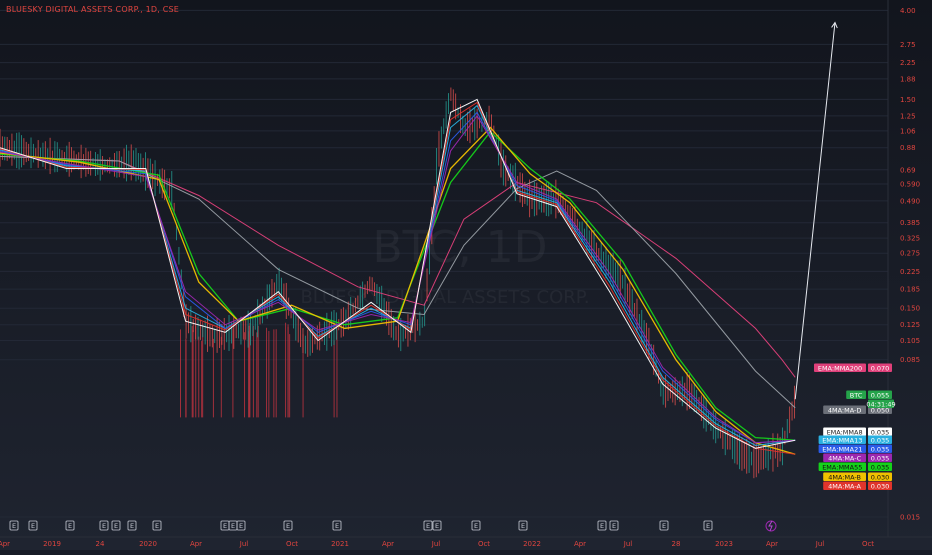  I want to click on badge-value-bg-ma_a, so click(880, 485).